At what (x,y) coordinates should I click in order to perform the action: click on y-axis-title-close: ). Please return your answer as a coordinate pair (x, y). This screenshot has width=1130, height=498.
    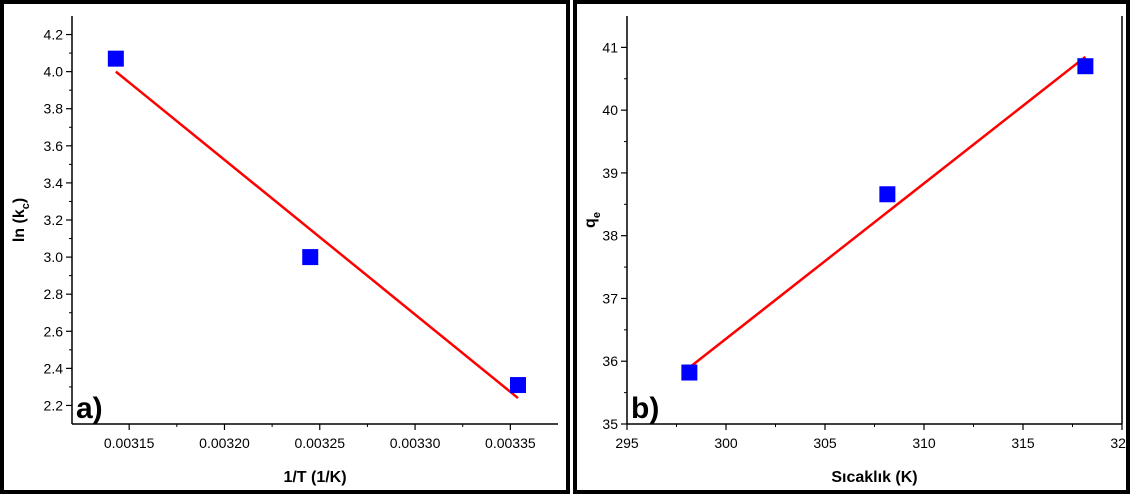
    Looking at the image, I should click on (19, 200).